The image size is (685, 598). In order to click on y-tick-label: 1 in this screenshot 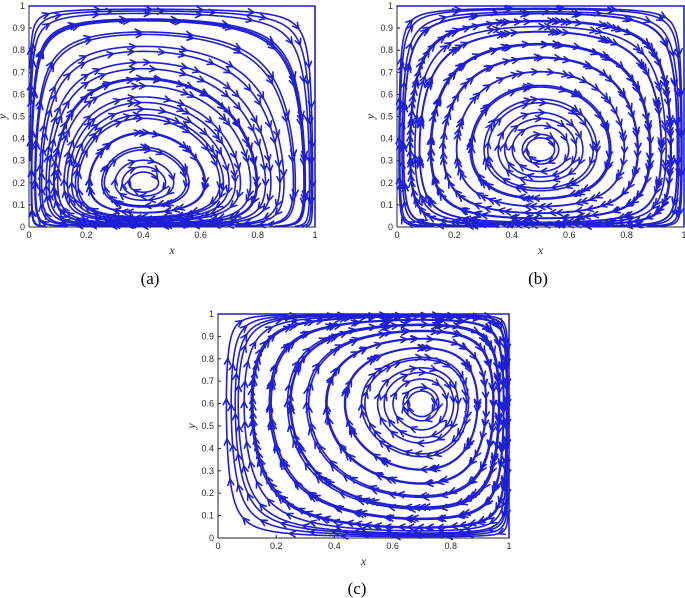, I will do `click(390, 6)`.